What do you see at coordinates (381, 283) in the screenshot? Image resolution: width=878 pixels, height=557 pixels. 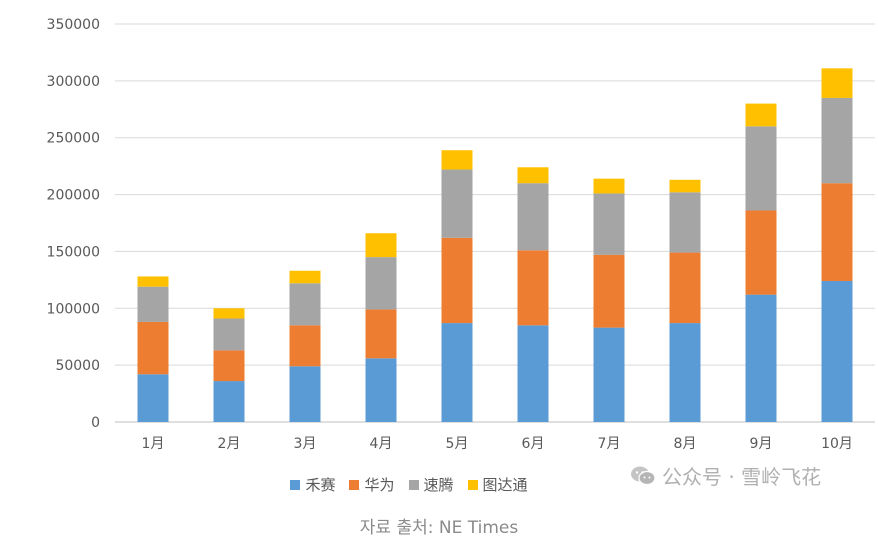 I see `bar-segment-速腾-4月` at bounding box center [381, 283].